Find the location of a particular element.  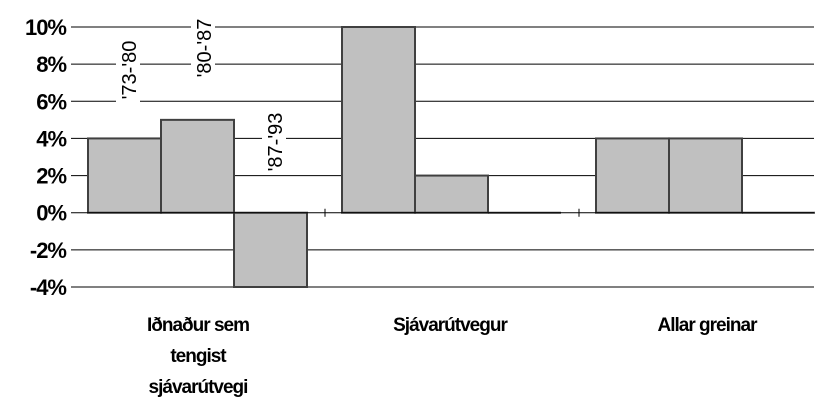

series-label: '87-'93 is located at coordinates (276, 142).